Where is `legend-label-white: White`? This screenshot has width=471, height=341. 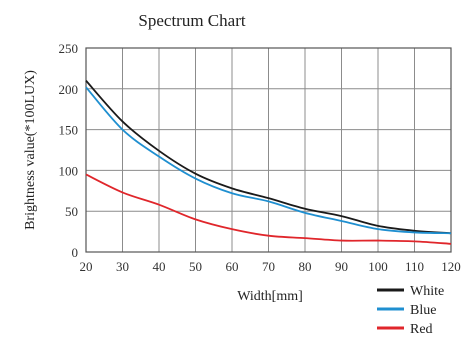
legend-label-white: White is located at coordinates (427, 291).